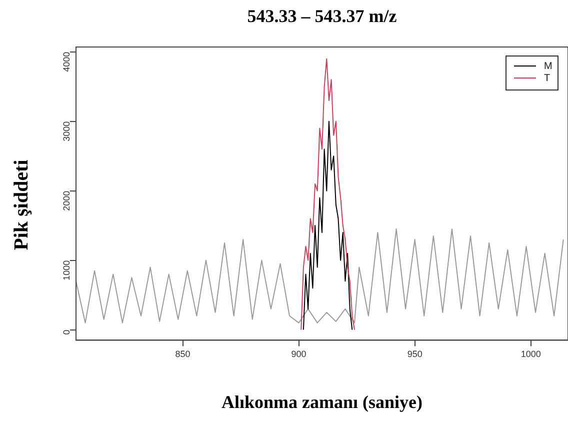  What do you see at coordinates (298, 354) in the screenshot?
I see `x-tick-label: 900` at bounding box center [298, 354].